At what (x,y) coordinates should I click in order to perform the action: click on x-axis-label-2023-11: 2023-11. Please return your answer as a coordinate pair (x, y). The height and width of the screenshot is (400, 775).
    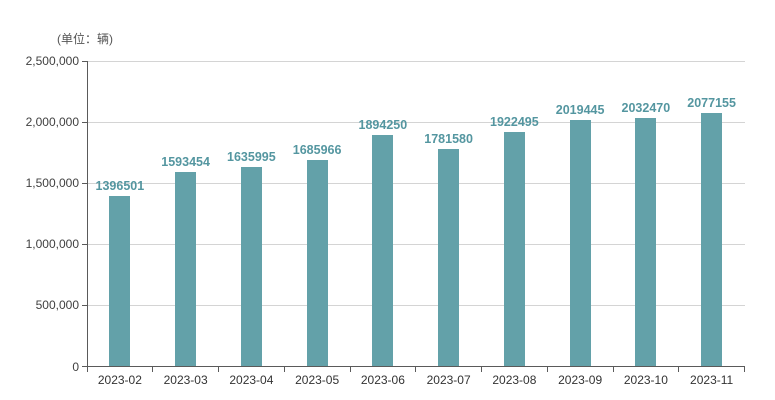
    Looking at the image, I should click on (712, 379).